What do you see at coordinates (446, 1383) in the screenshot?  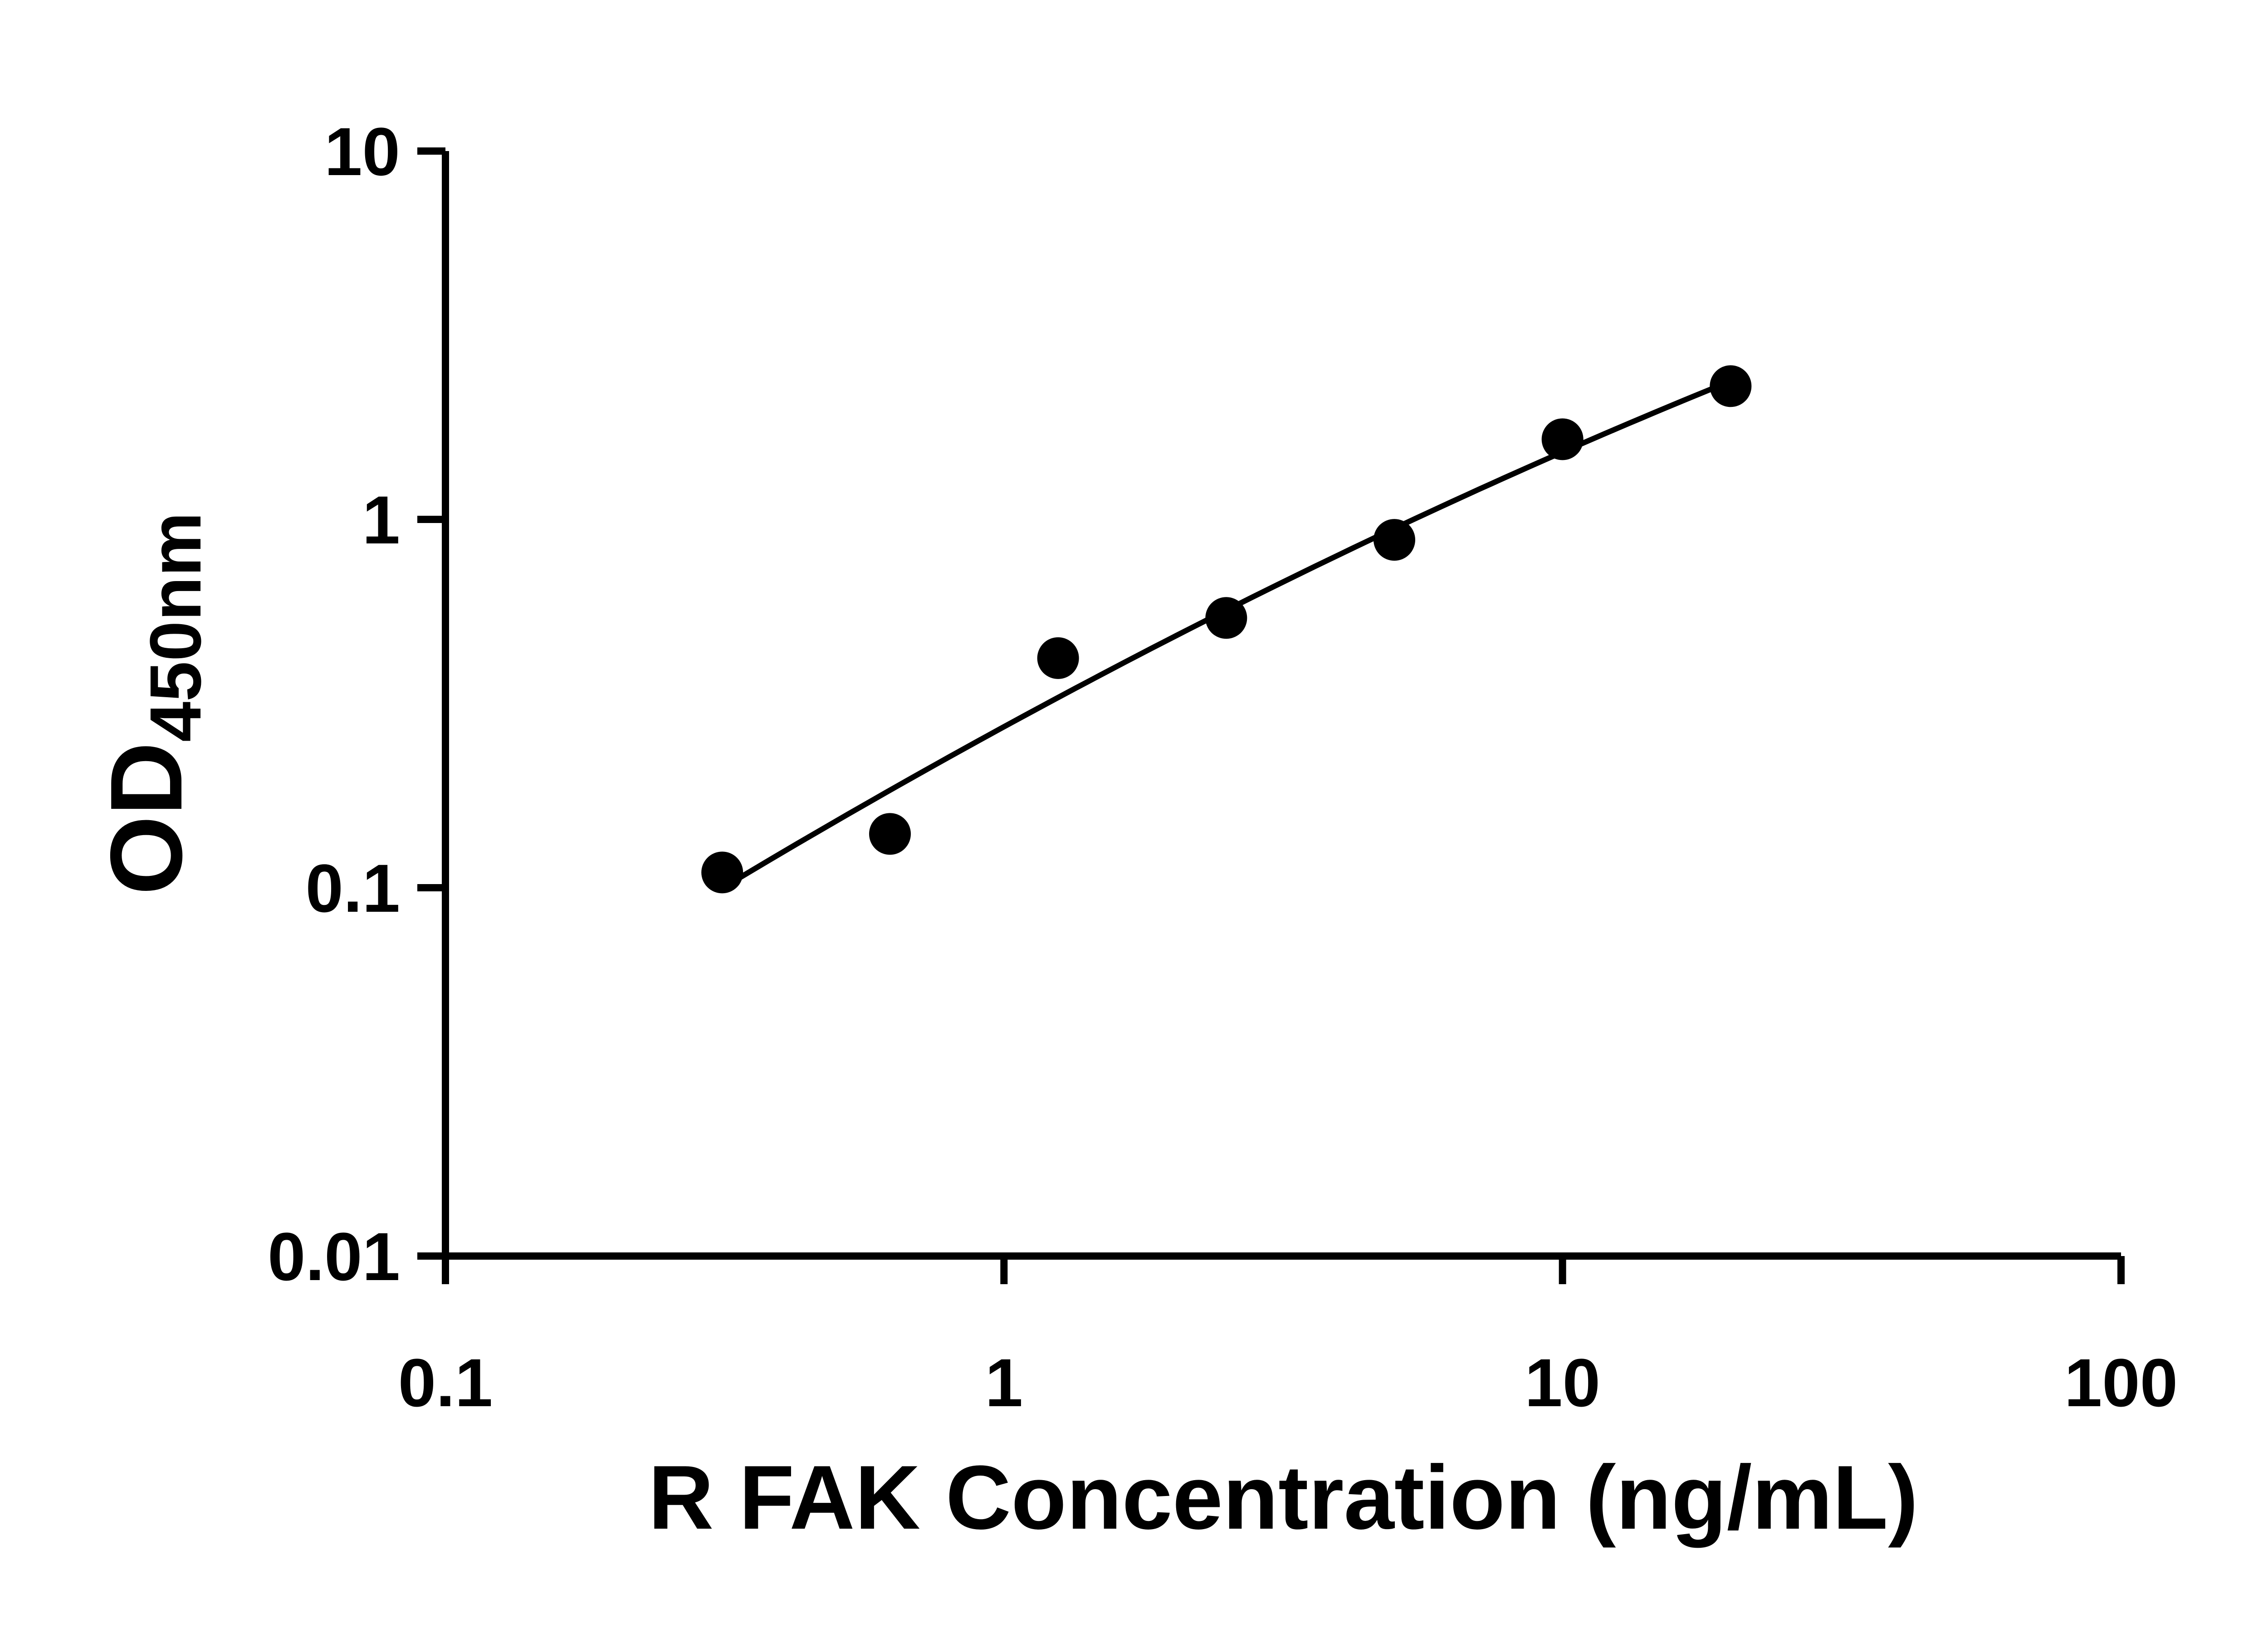 I see `x-tick-label: 0.1` at bounding box center [446, 1383].